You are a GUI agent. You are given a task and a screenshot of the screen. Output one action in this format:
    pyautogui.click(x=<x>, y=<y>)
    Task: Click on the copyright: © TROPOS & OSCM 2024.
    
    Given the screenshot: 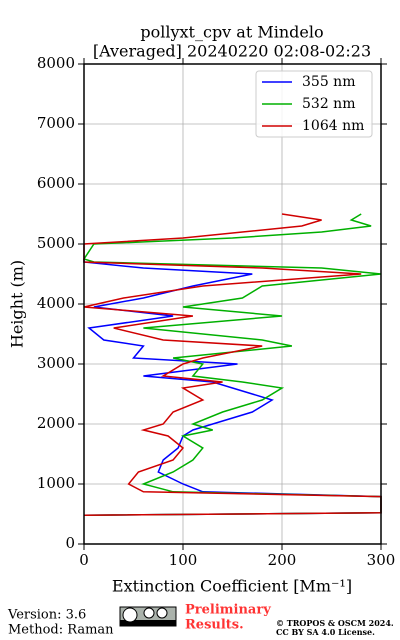 What is the action you would take?
    pyautogui.click(x=335, y=623)
    